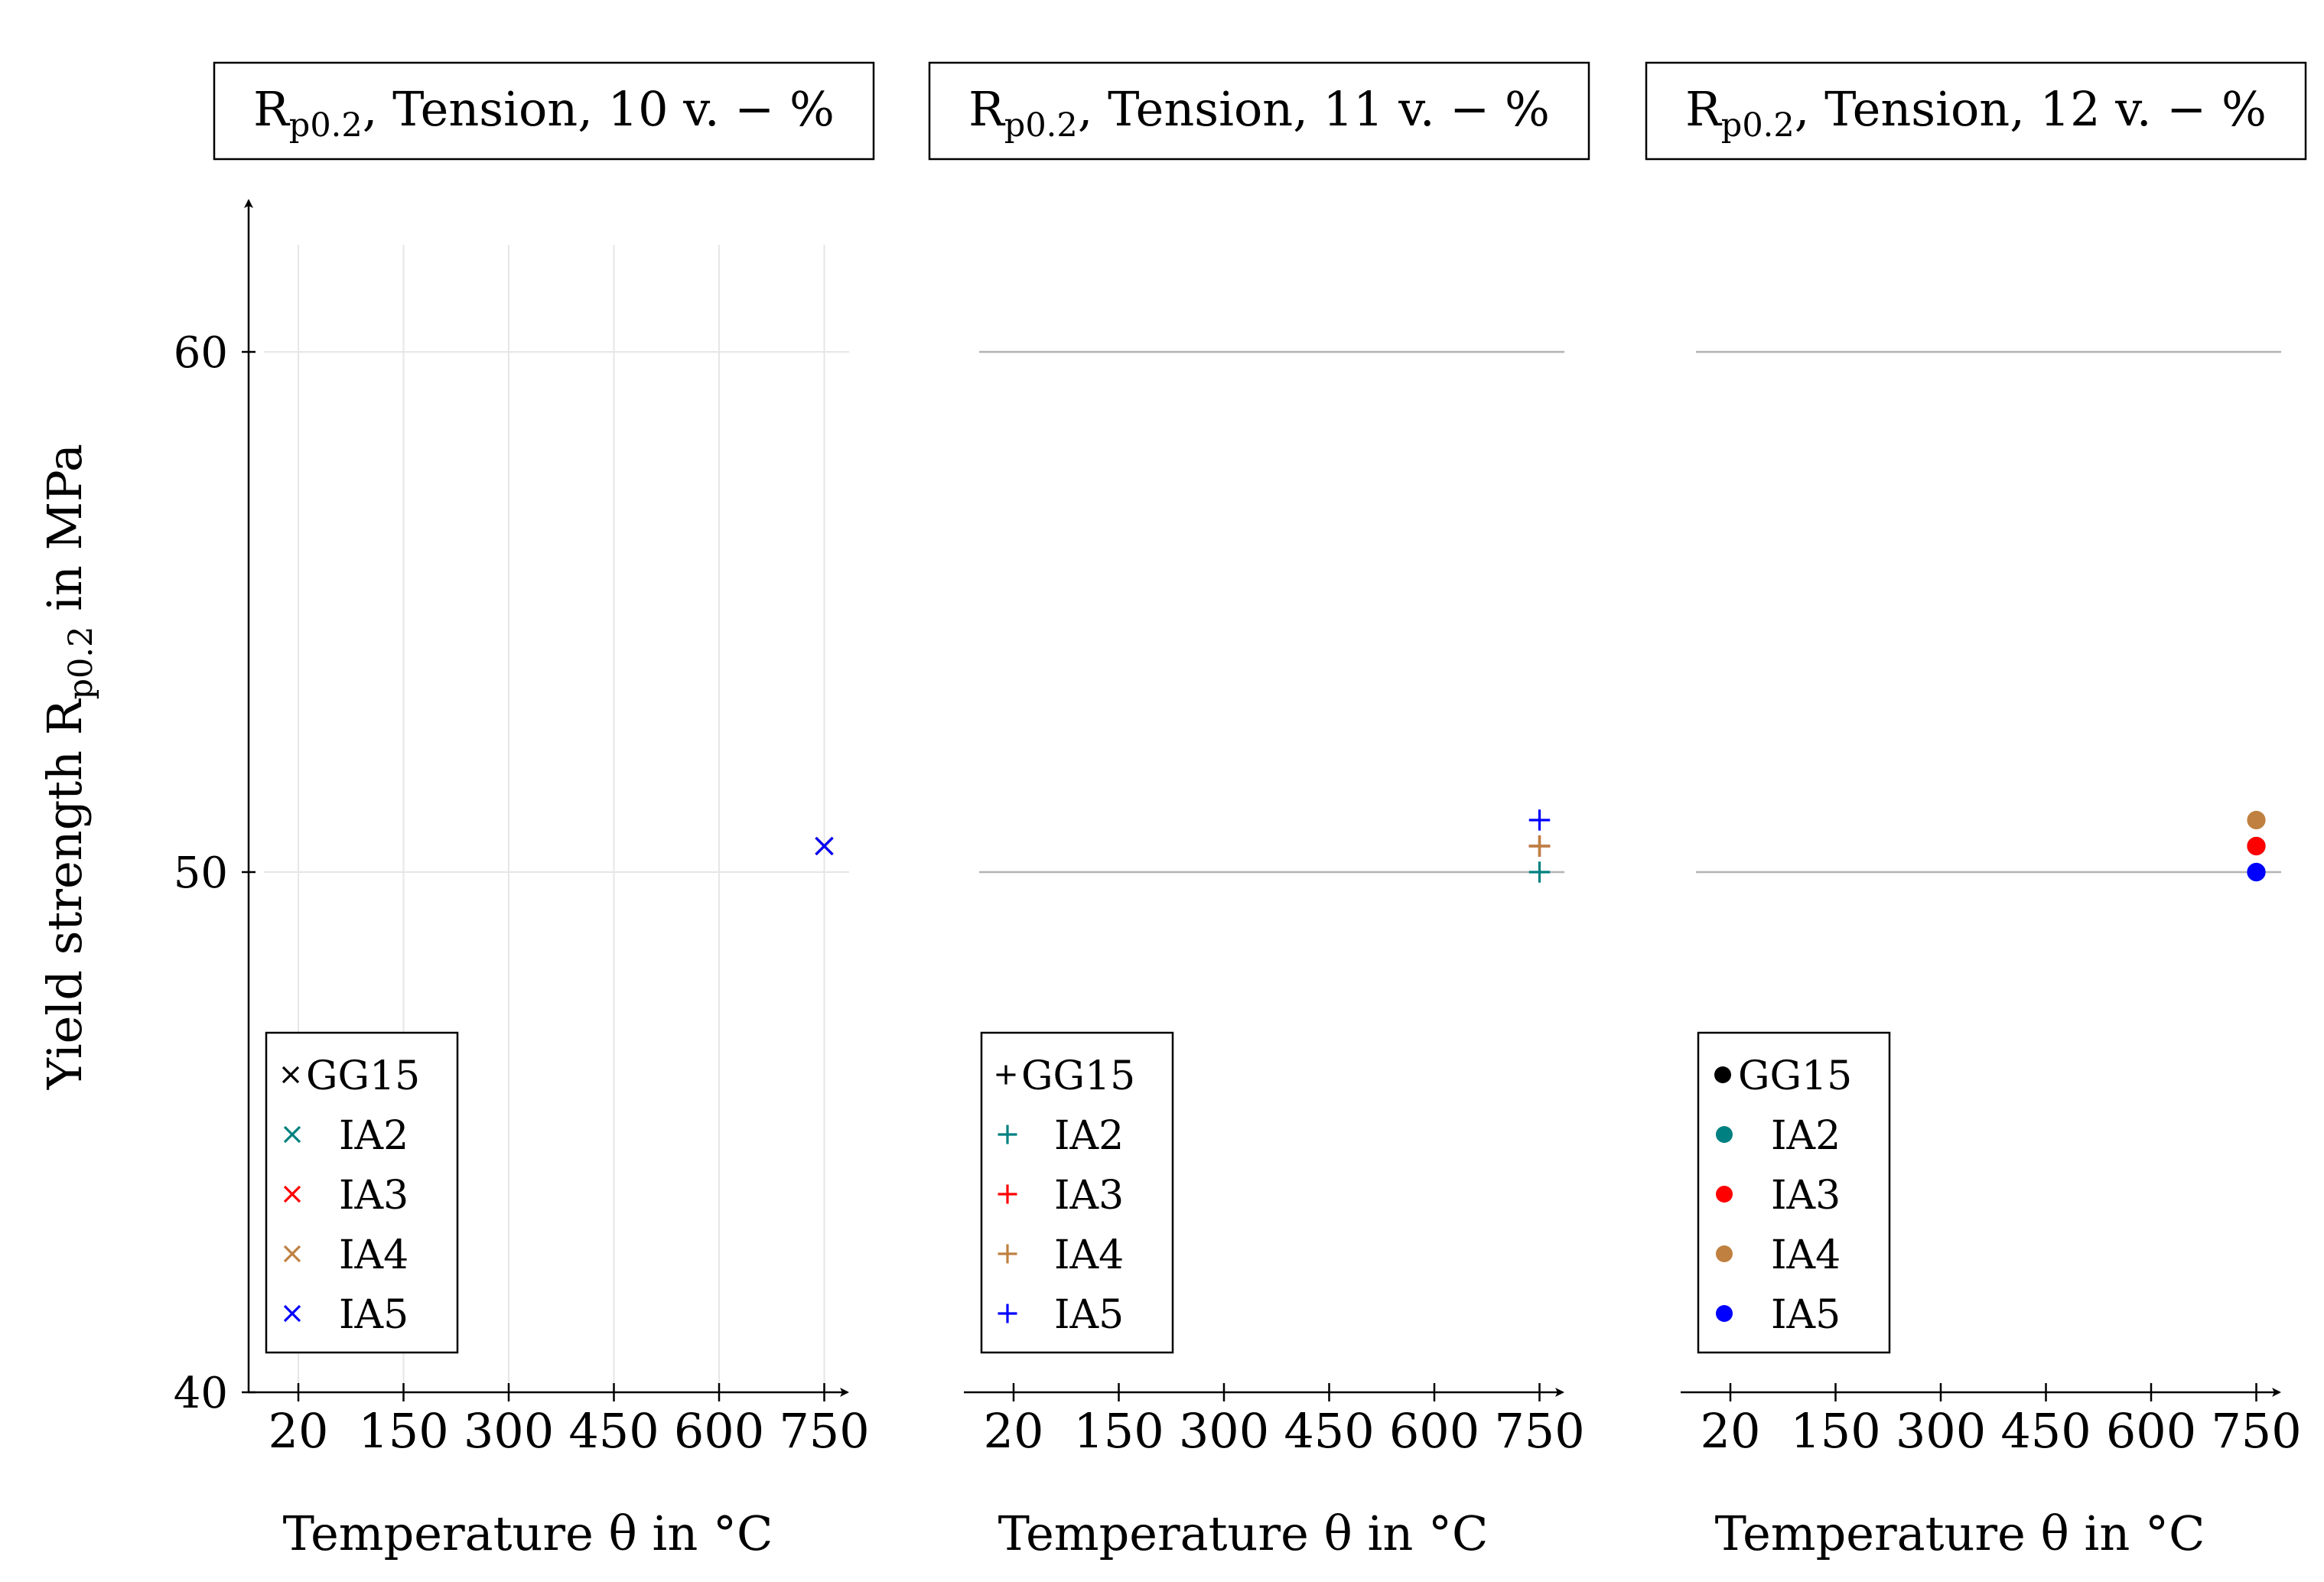 This screenshot has width=2324, height=1582. I want to click on chart-title: Rp0.2, Tension, 11 v. − %, so click(1259, 113).